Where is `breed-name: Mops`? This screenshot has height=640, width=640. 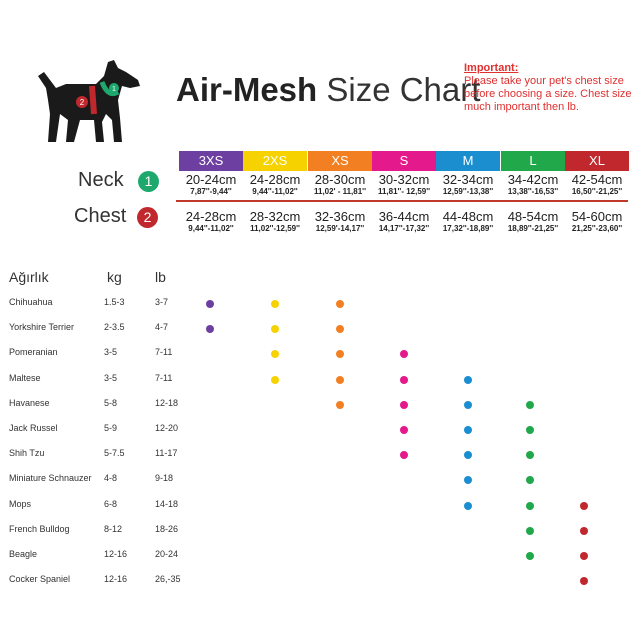 breed-name: Mops is located at coordinates (20, 503).